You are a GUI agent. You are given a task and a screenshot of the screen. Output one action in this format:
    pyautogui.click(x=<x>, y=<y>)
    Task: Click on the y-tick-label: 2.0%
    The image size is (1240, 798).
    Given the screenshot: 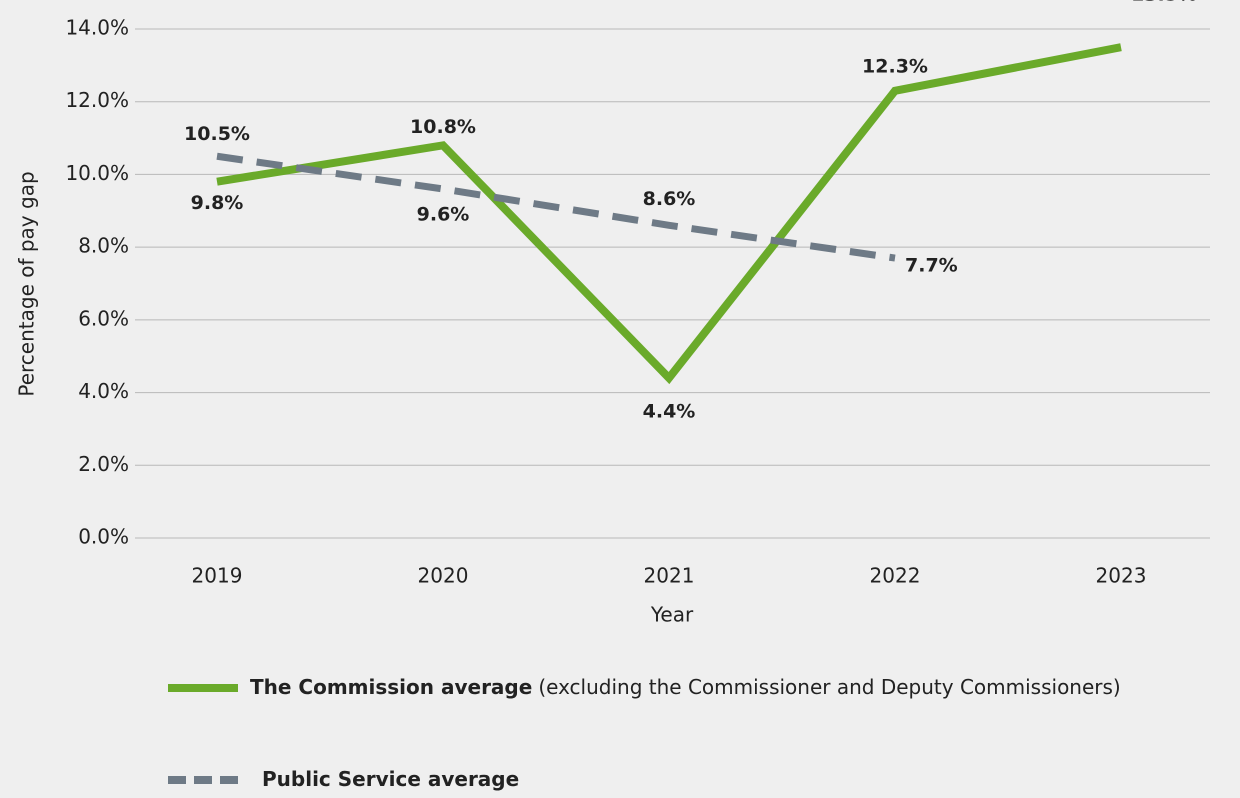 What is the action you would take?
    pyautogui.click(x=103, y=464)
    